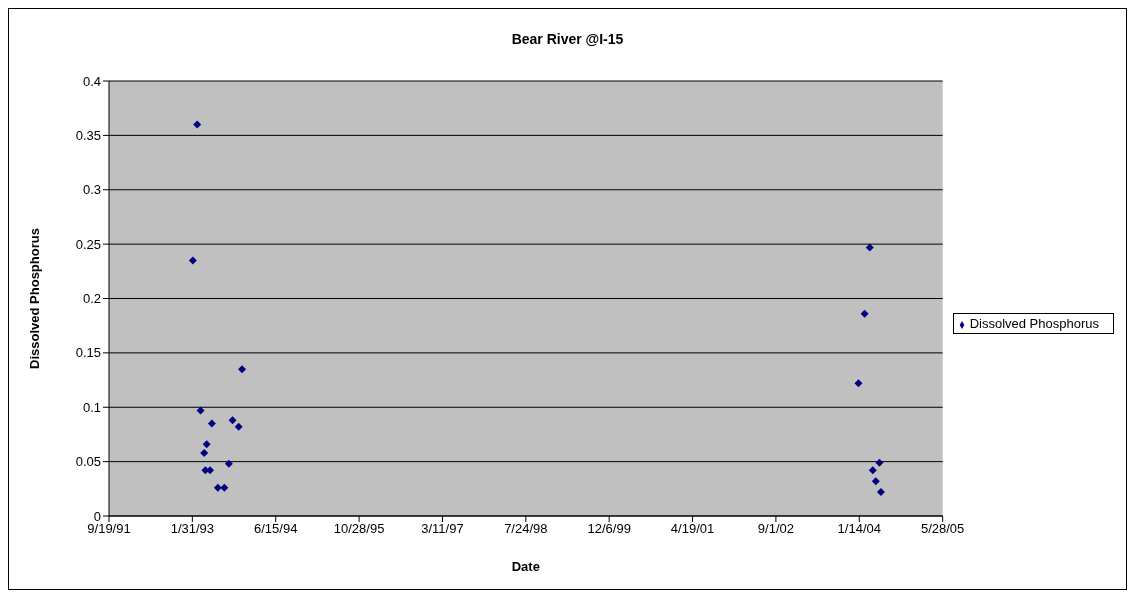  What do you see at coordinates (88, 135) in the screenshot?
I see `y-tick-label: 0.35` at bounding box center [88, 135].